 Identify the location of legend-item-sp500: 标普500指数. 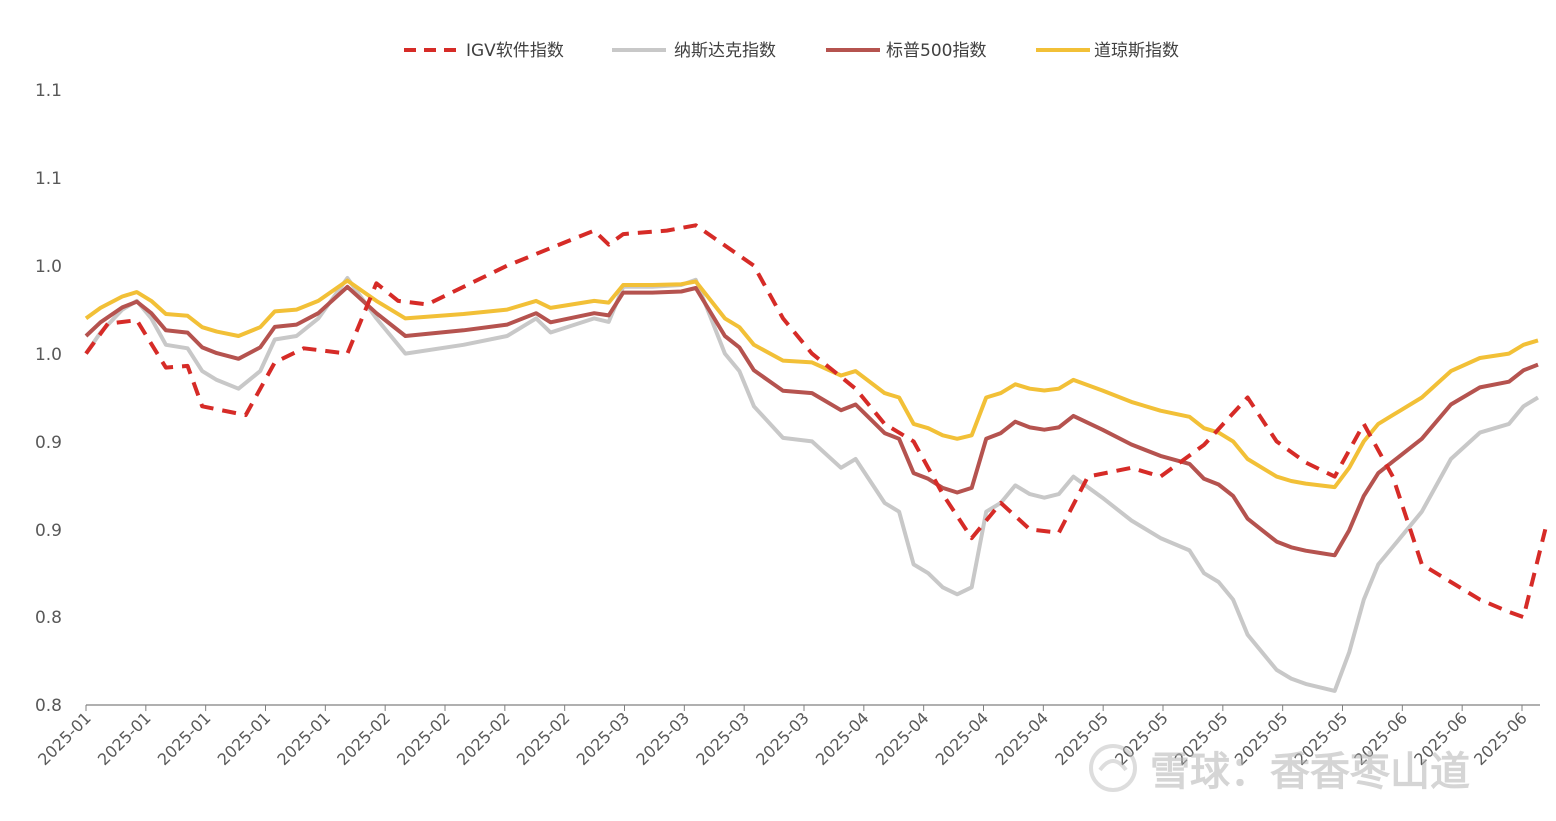
(906, 51).